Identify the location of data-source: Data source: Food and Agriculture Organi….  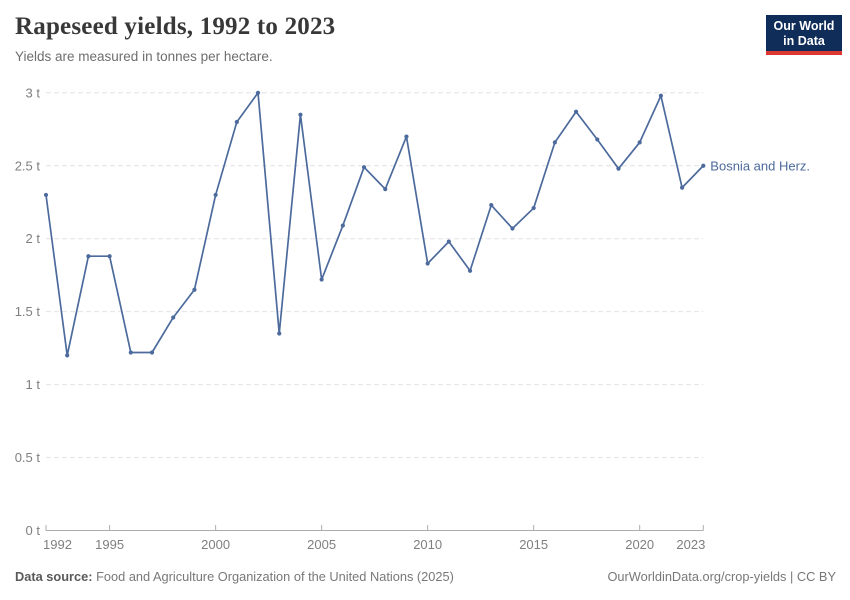
(234, 576).